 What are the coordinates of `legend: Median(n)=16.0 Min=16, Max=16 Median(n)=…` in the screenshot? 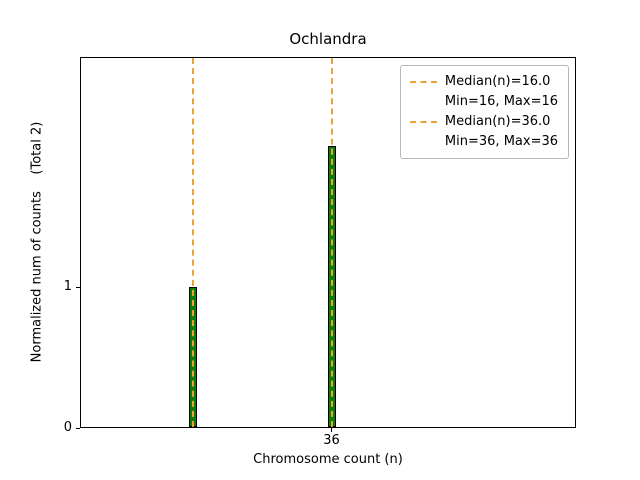 It's located at (484, 112).